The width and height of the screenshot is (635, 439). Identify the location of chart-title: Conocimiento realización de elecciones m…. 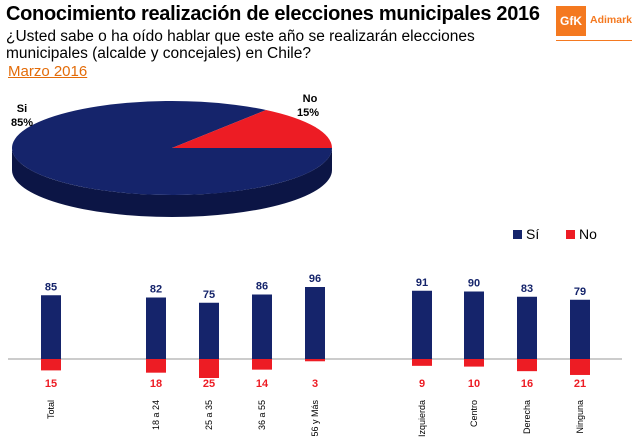
(273, 14).